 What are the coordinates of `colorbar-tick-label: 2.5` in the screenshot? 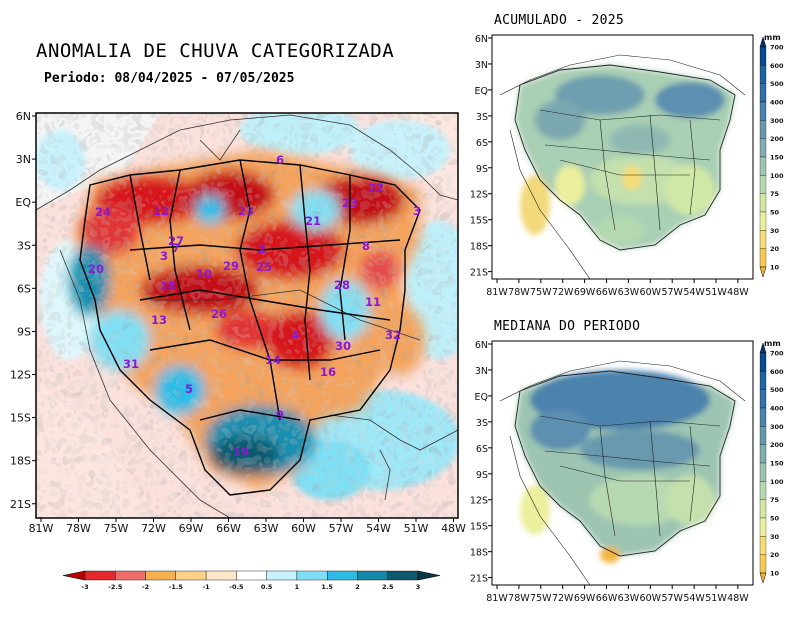 It's located at (388, 587).